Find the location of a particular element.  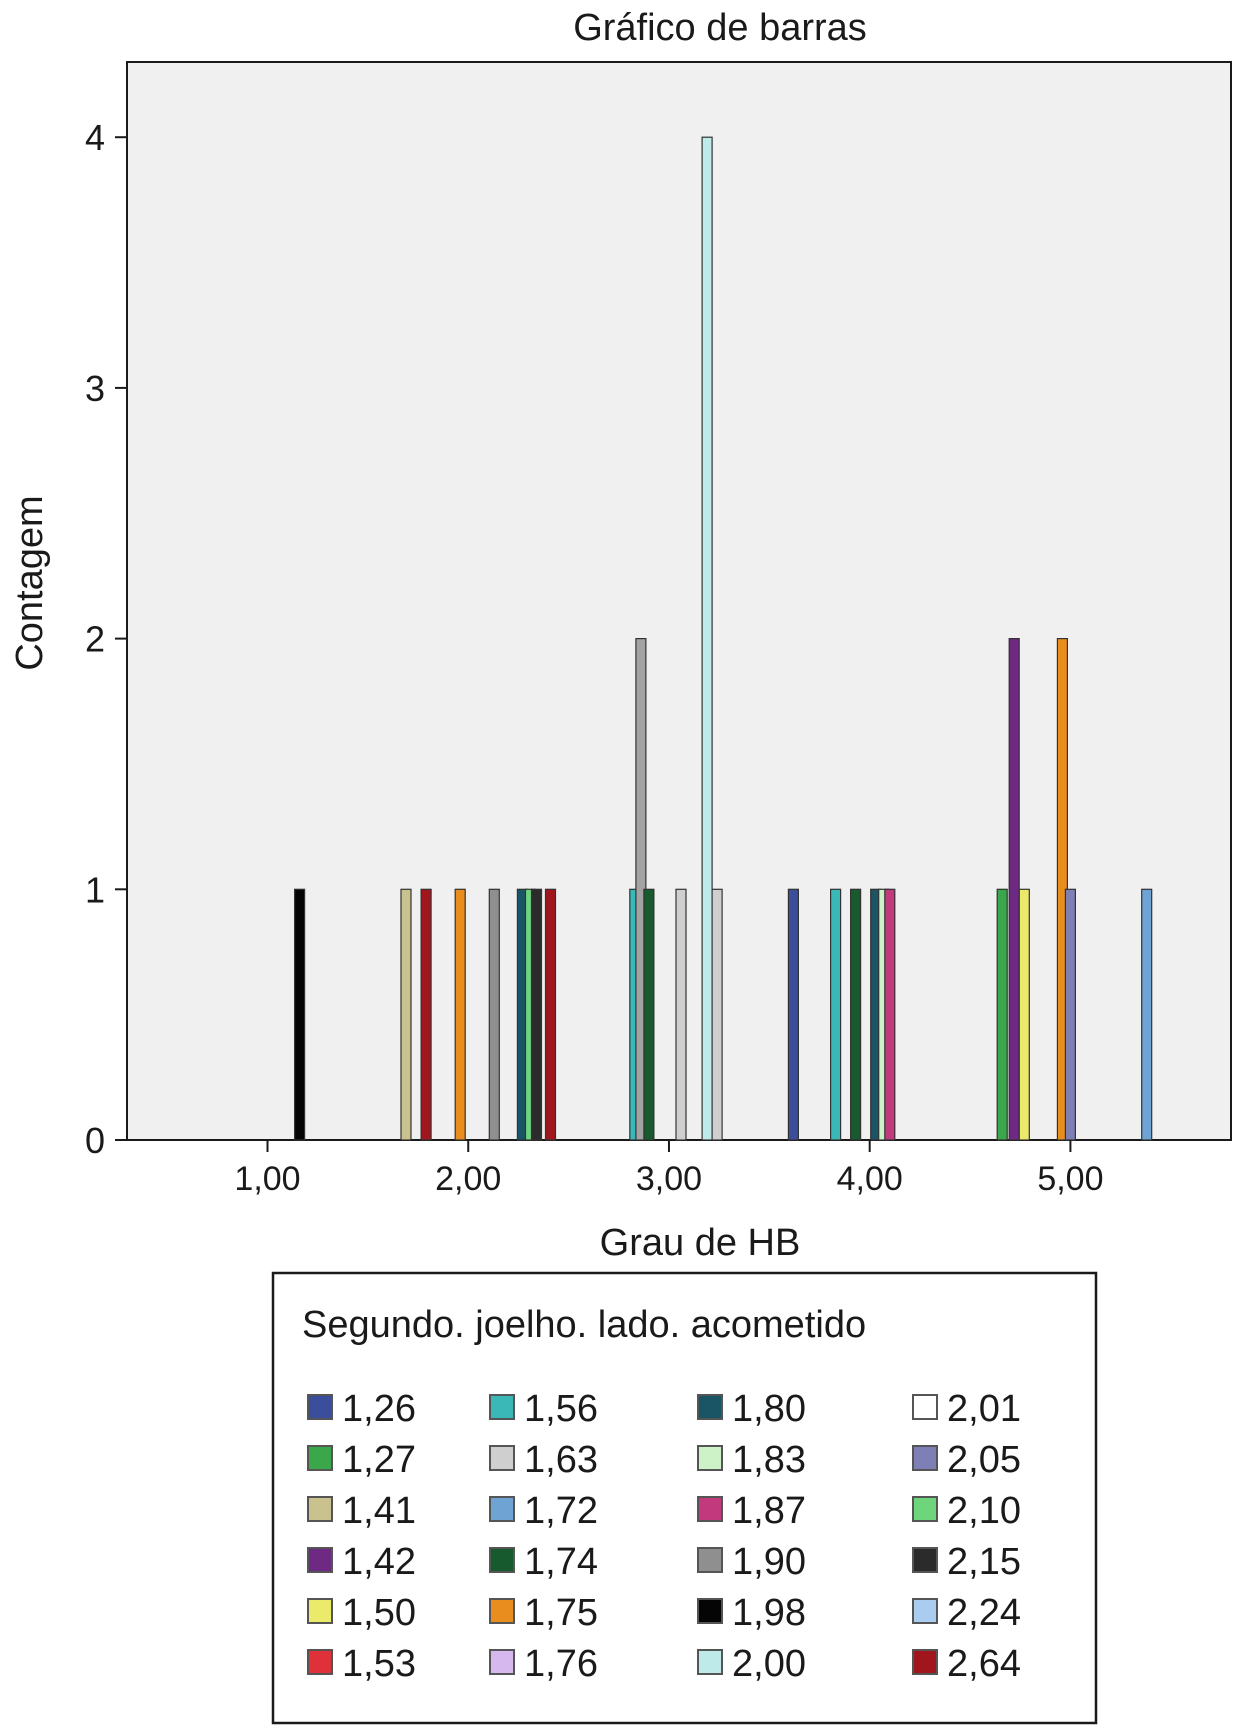

legend-label: 2,05 is located at coordinates (984, 1460).